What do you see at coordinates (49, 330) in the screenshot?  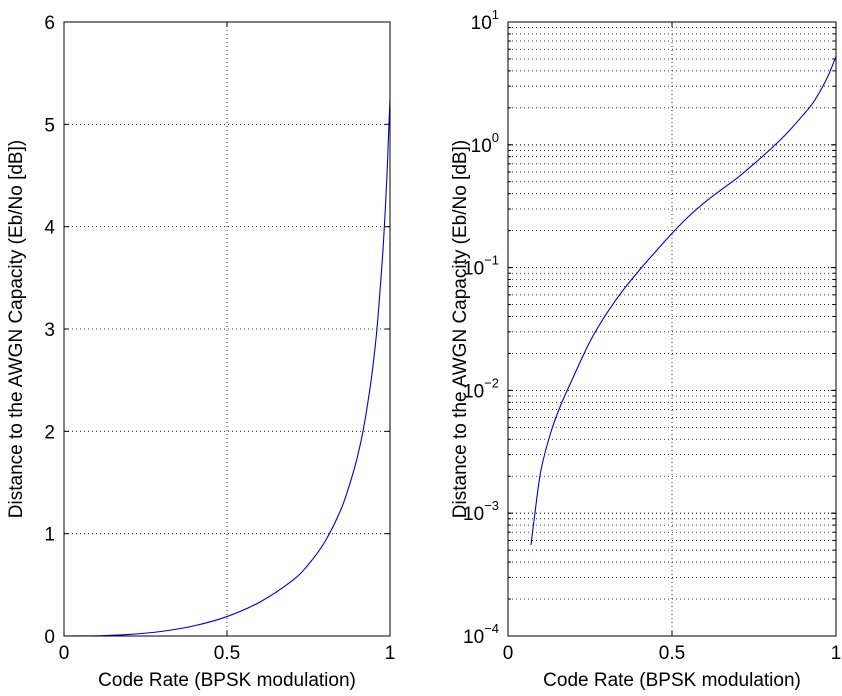 I see `left-y-tick-label: 3` at bounding box center [49, 330].